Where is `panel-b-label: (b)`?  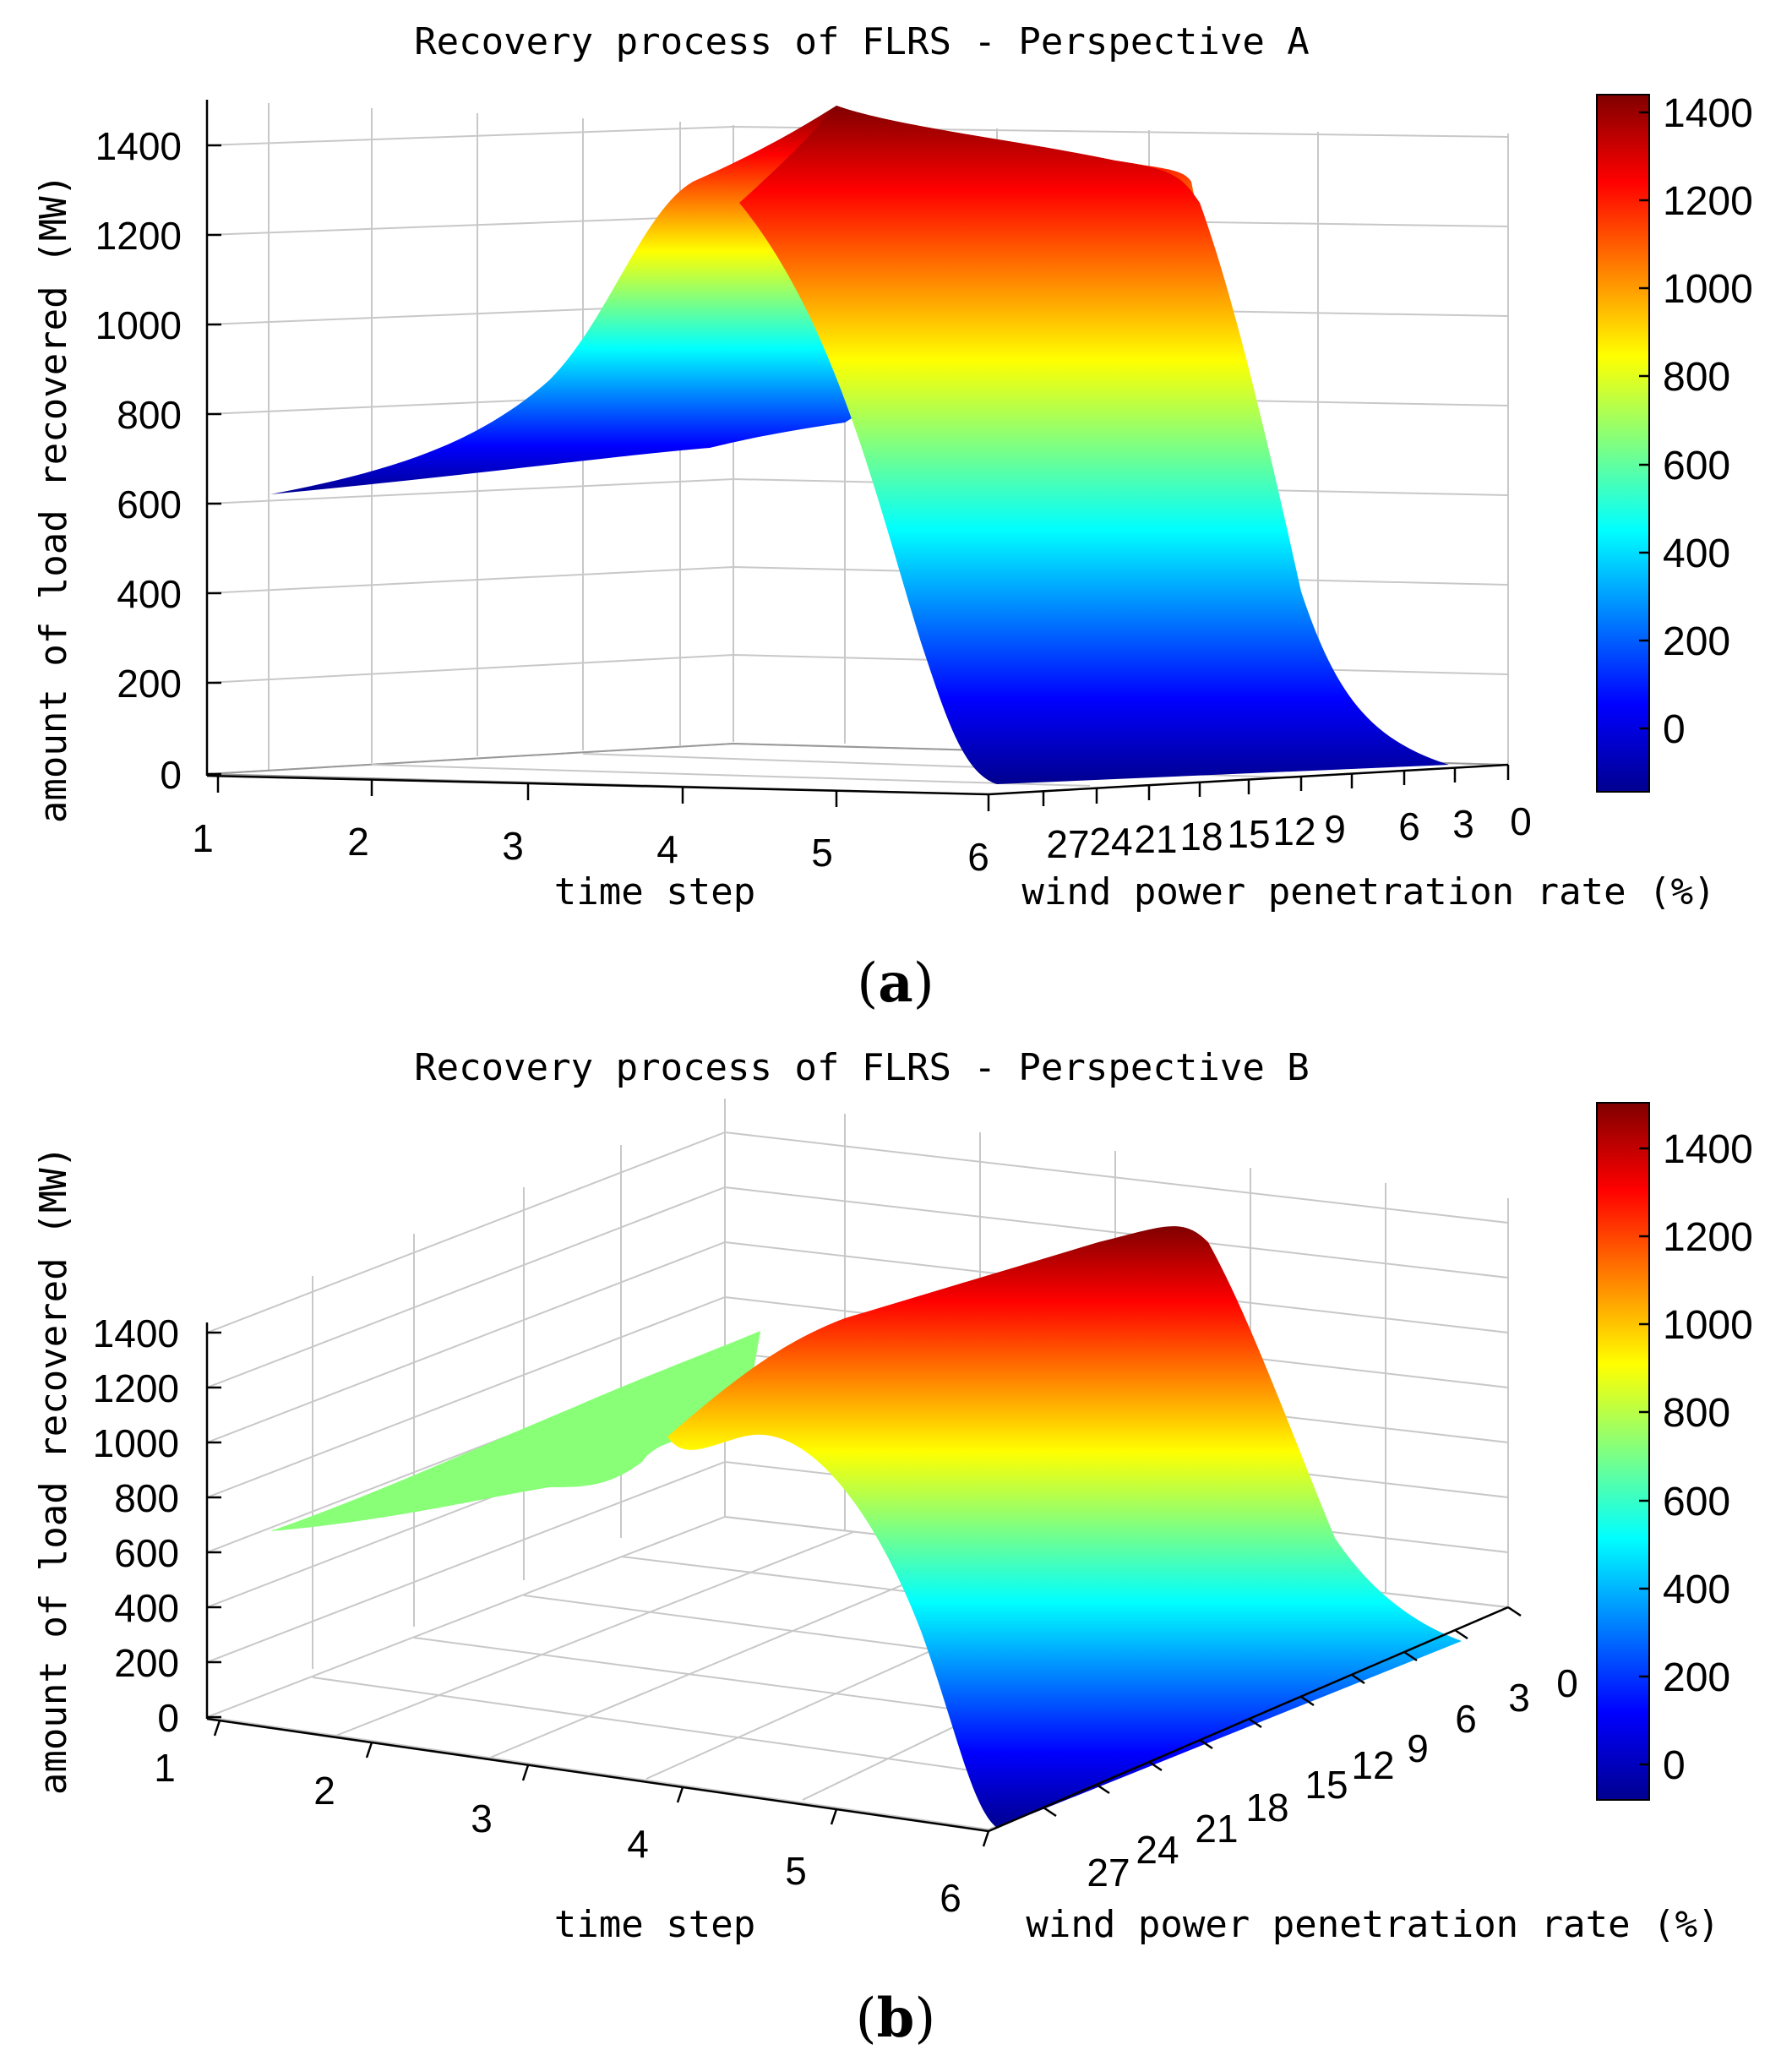 panel-b-label: (b) is located at coordinates (896, 2018).